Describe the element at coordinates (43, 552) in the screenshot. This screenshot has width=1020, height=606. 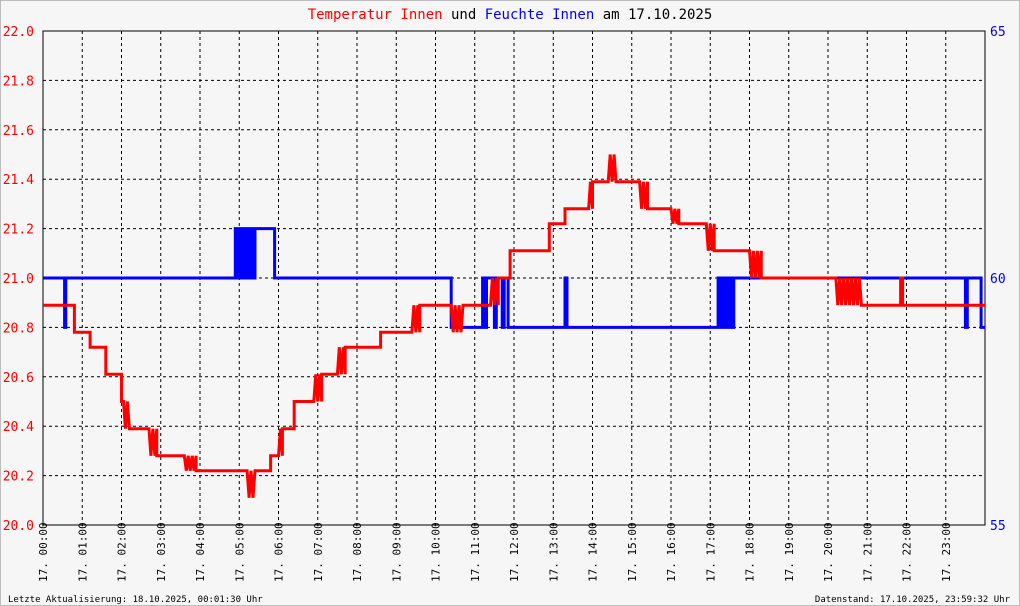
I see `x-tick-label: 17. 00:00` at that location.